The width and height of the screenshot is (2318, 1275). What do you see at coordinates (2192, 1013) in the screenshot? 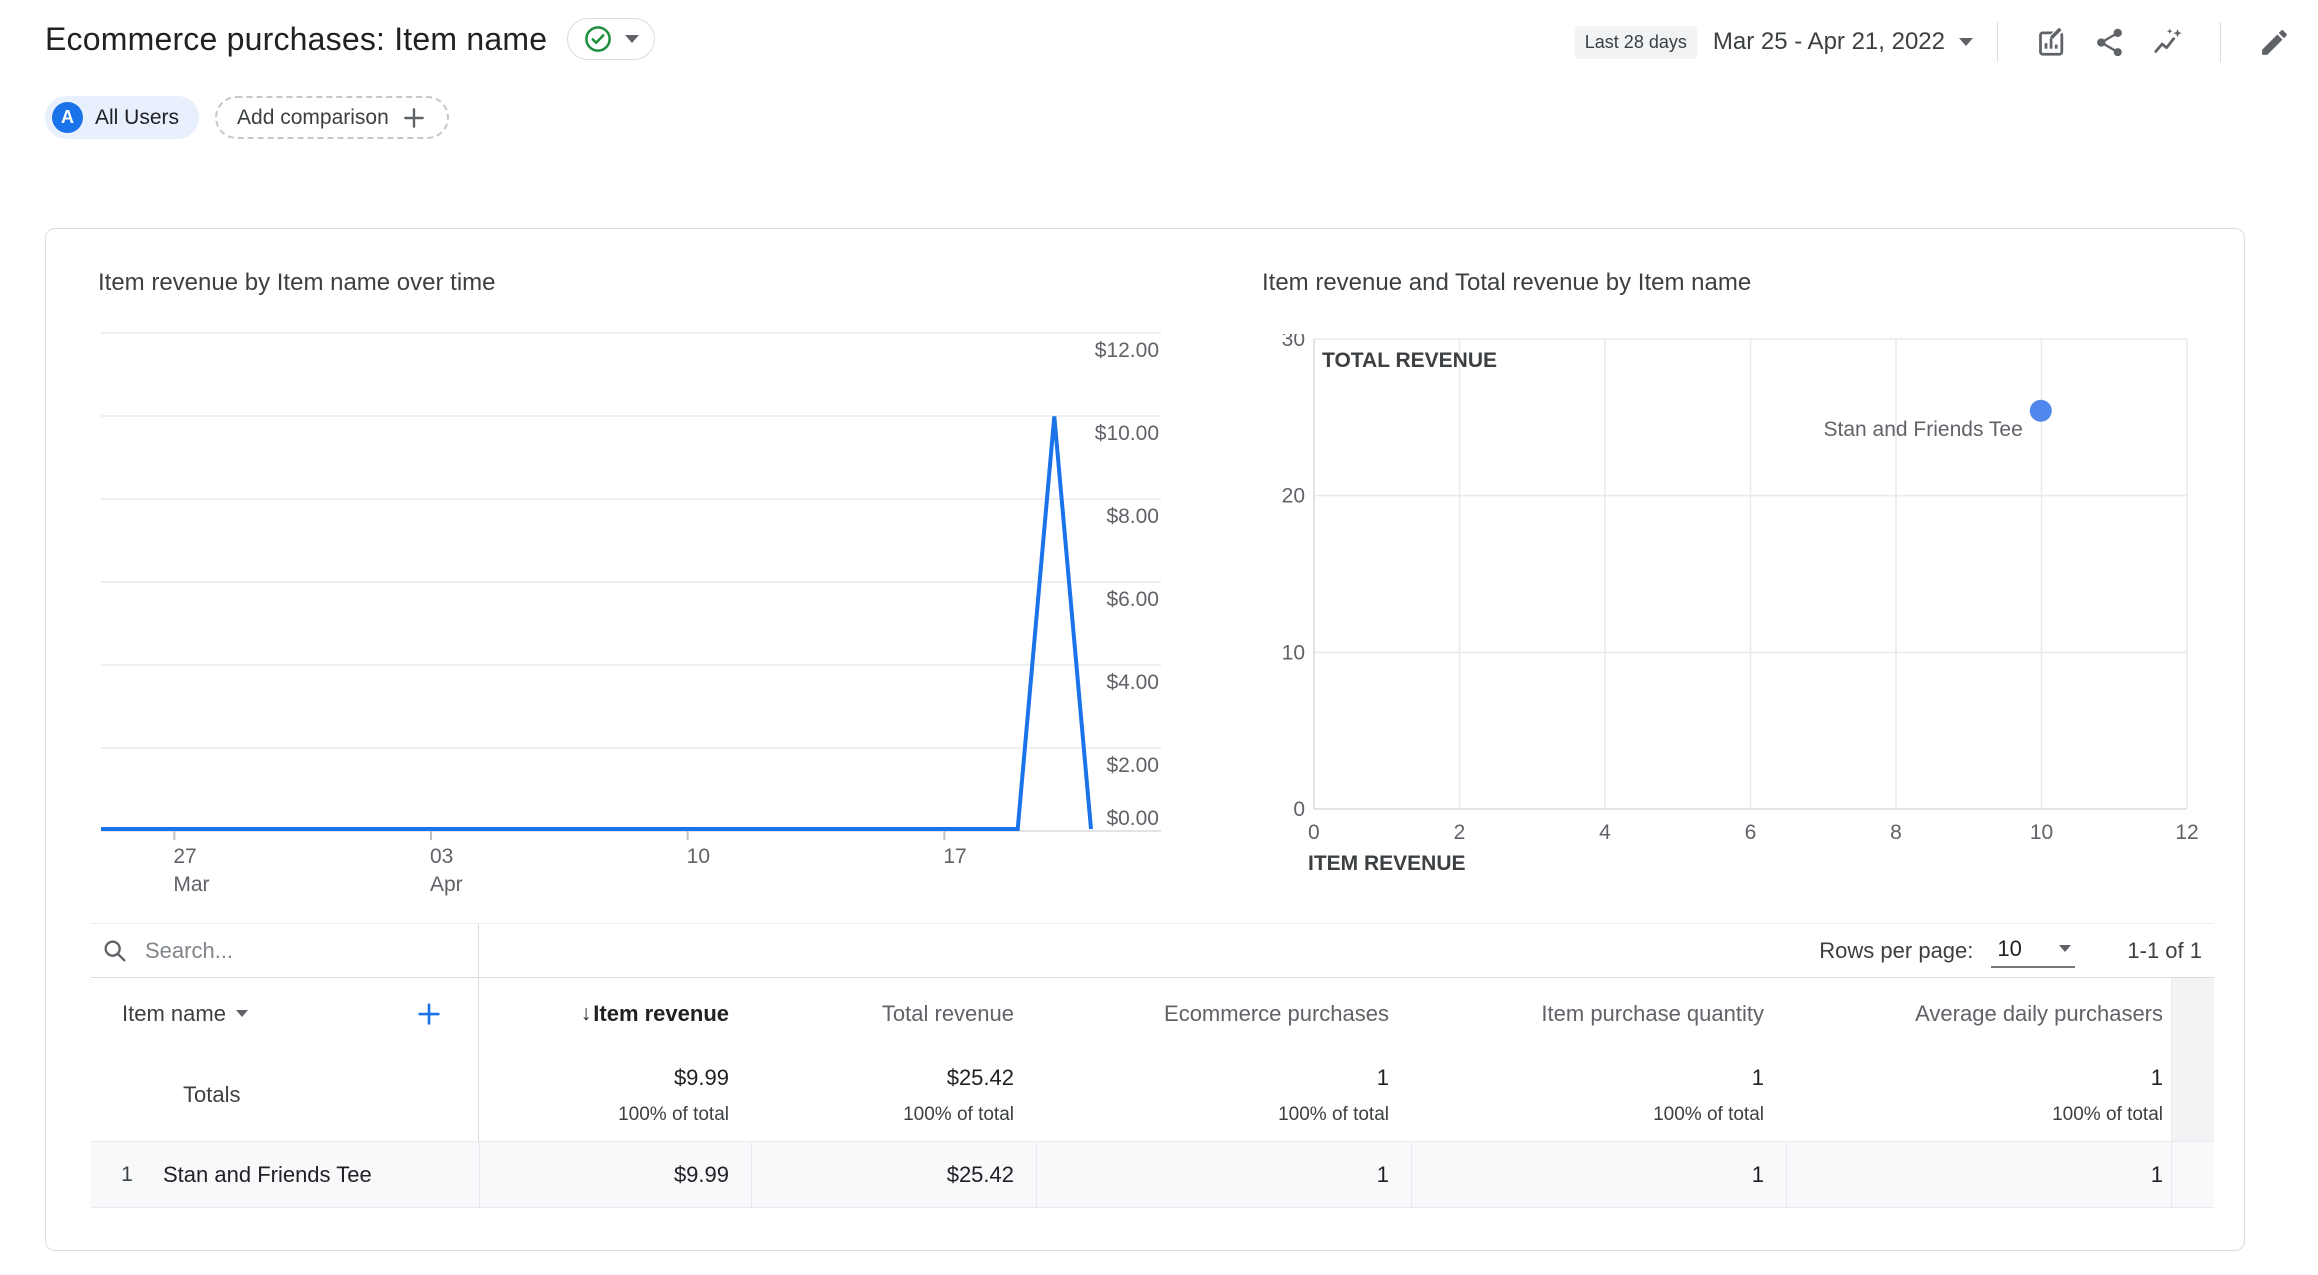
I see `header-filler` at bounding box center [2192, 1013].